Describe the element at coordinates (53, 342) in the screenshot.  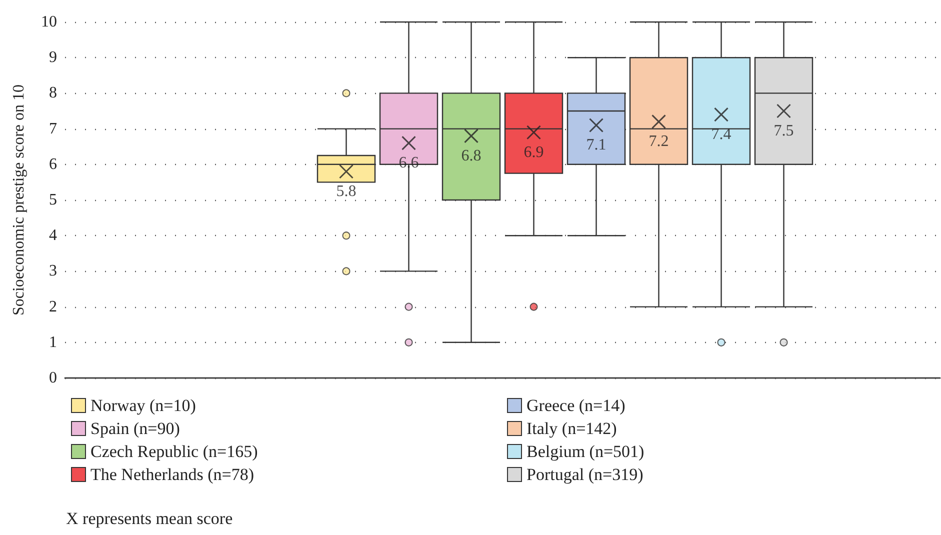
I see `y-tick-label: 1` at that location.